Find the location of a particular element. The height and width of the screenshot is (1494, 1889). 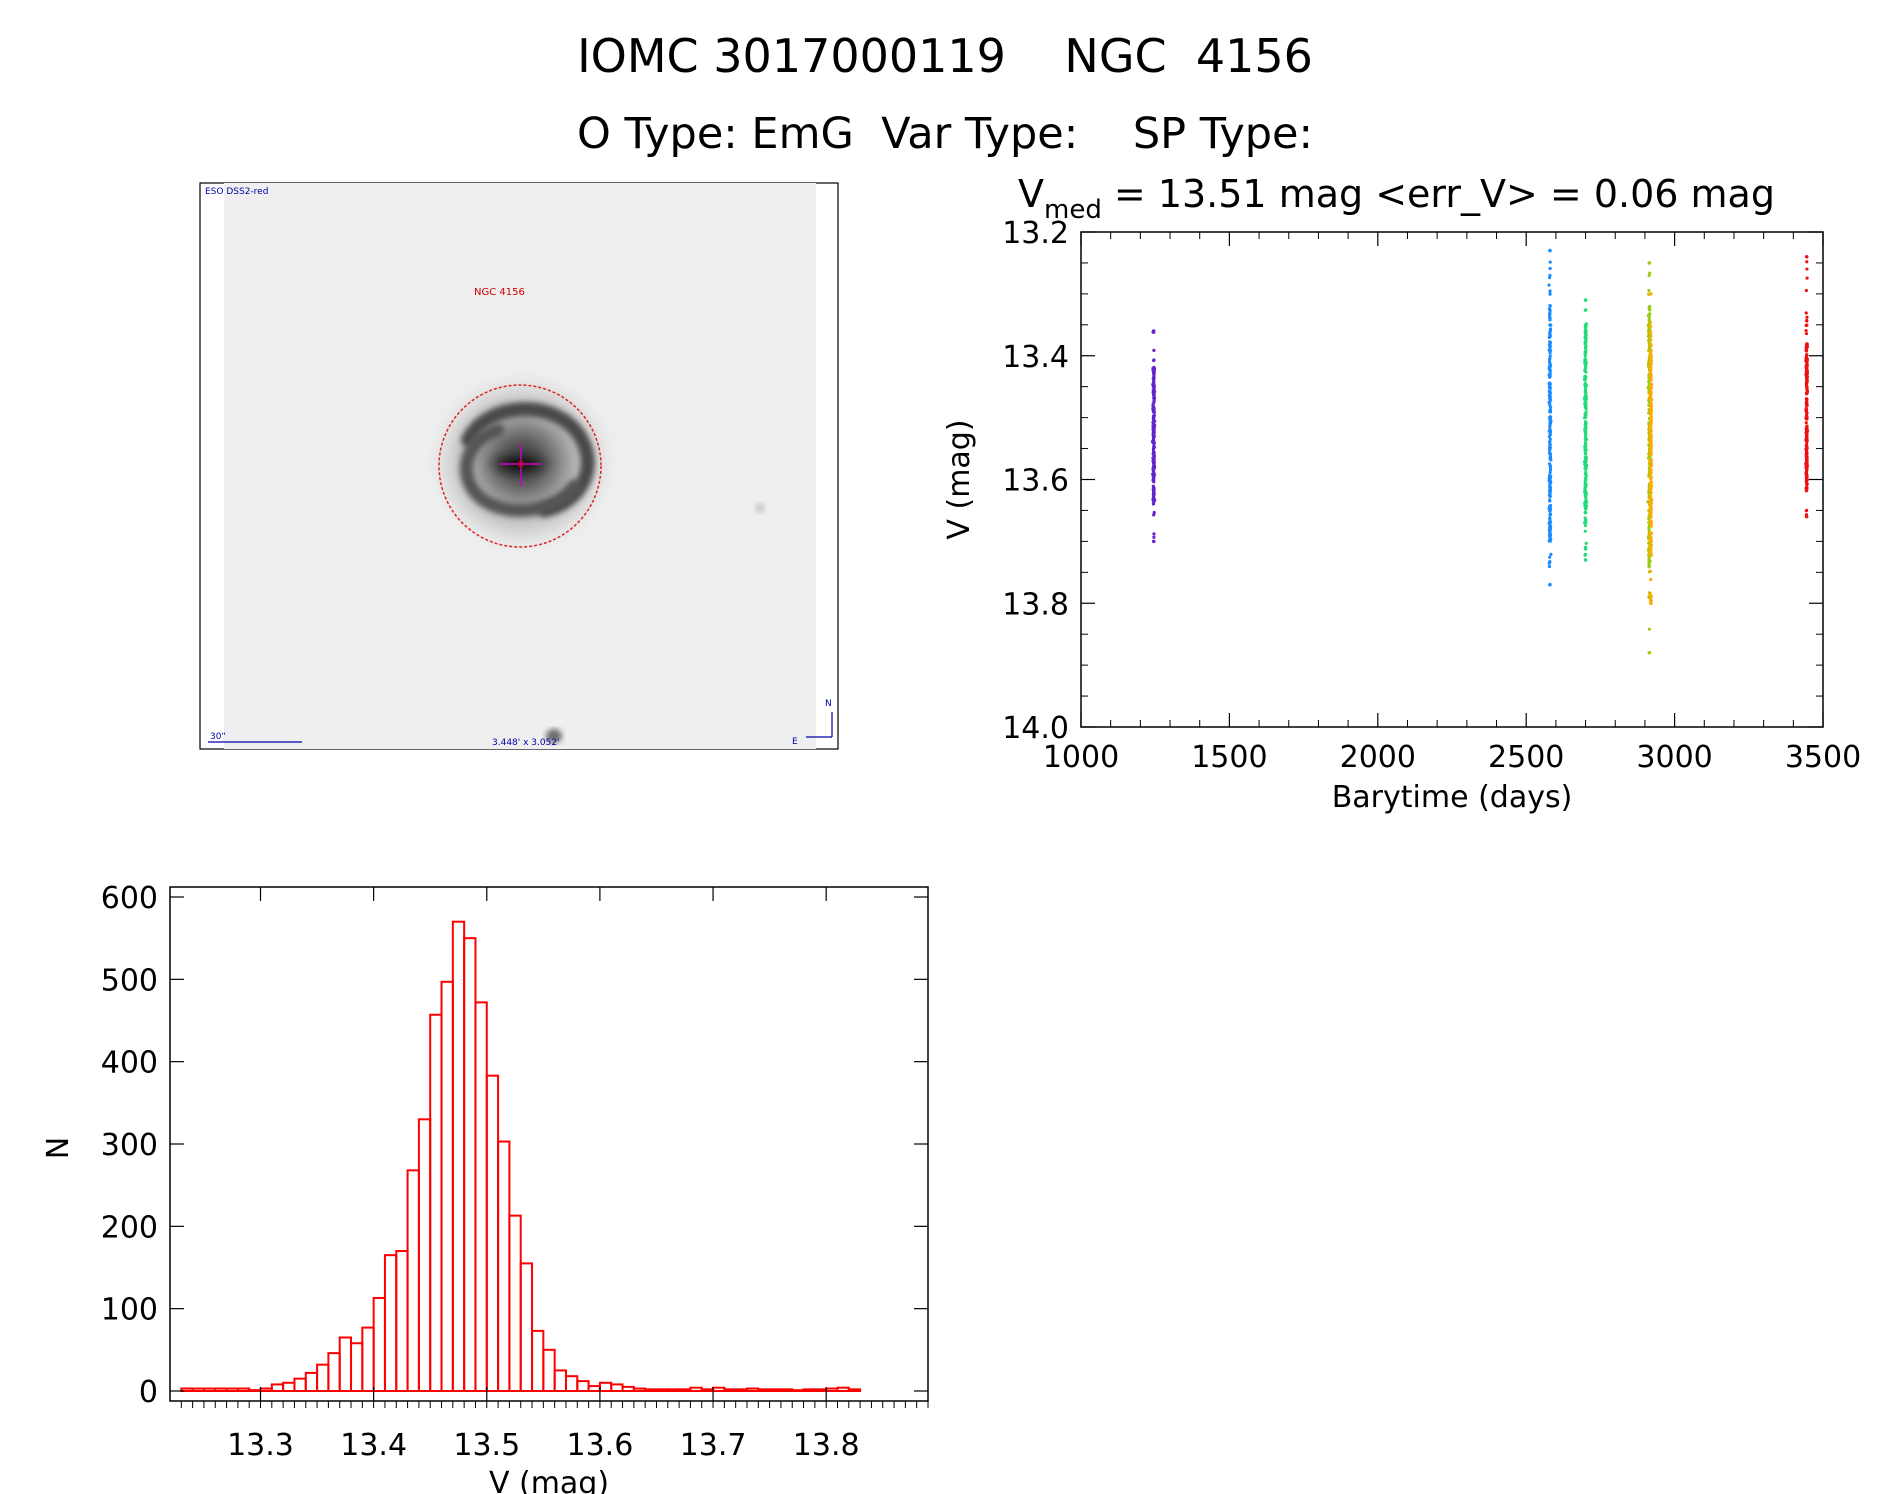

histogram-y-axis-label: N is located at coordinates (58, 1148).